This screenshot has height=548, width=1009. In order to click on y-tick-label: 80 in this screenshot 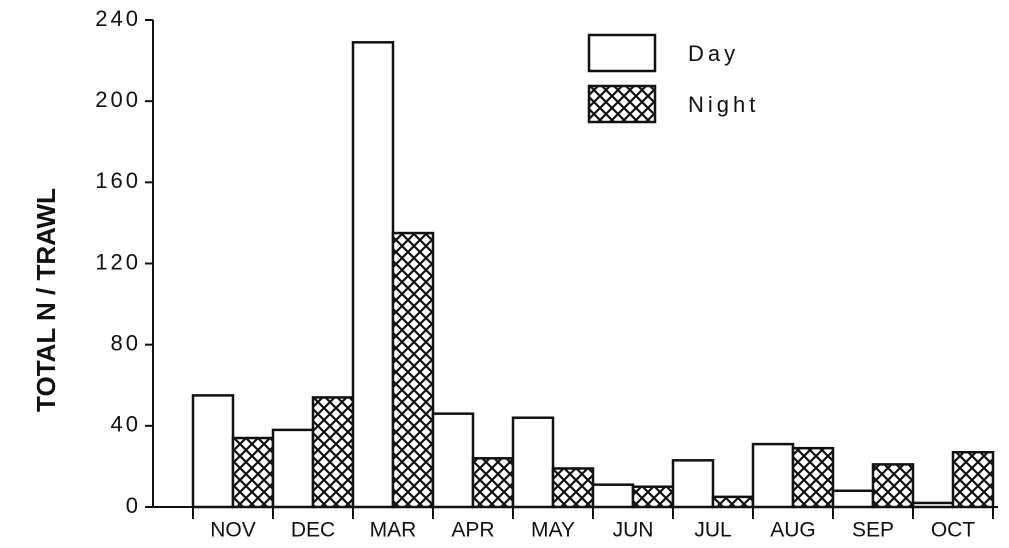, I will do `click(126, 342)`.